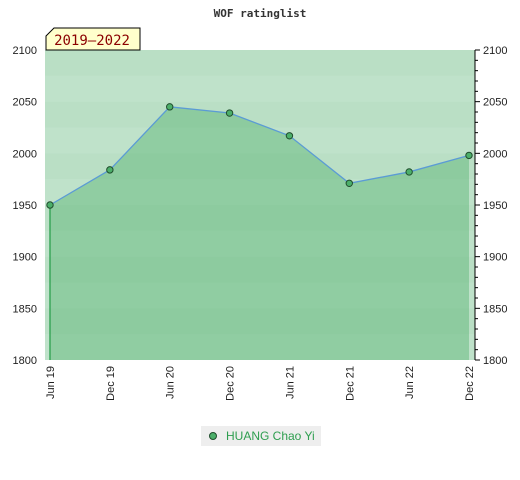  I want to click on period-box: 2019–2022, so click(93, 39).